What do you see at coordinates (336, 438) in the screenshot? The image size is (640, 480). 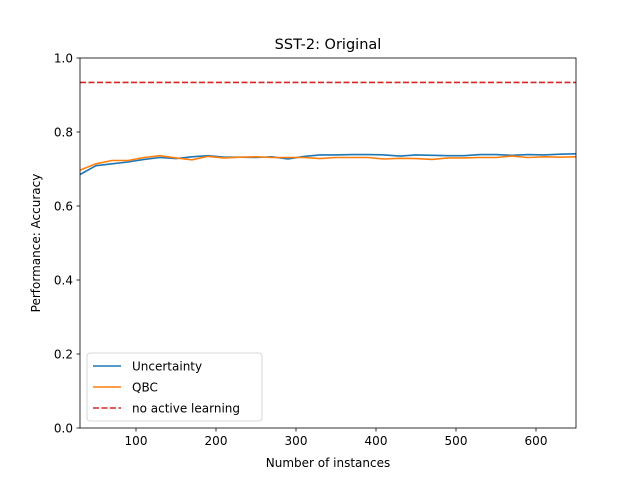 I see `x-axis: 100 200 300 400 500 600` at bounding box center [336, 438].